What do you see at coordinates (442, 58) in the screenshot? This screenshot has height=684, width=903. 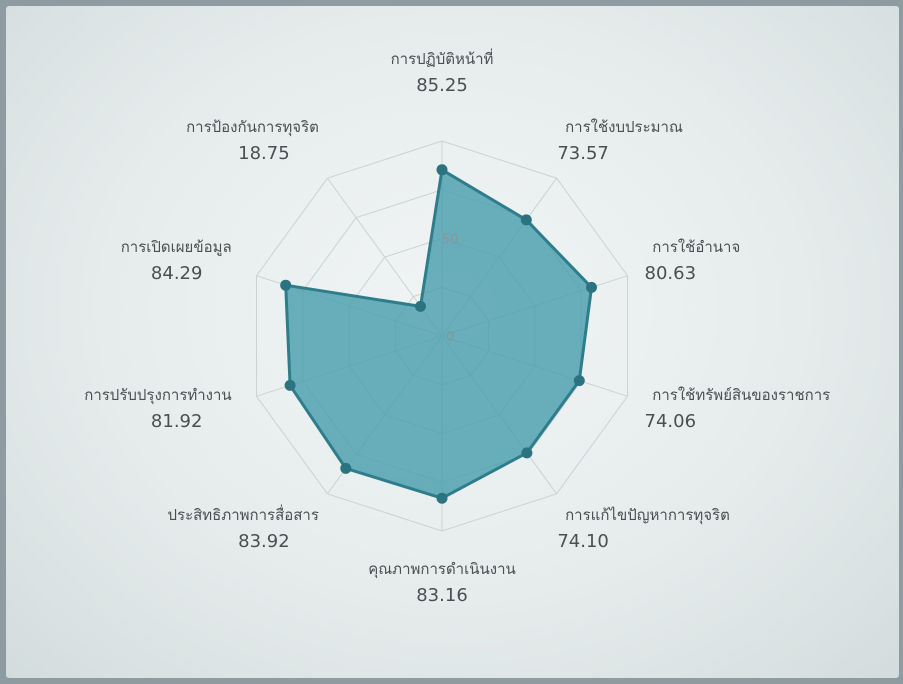 I see `category-label: การปฏิบัติหน้าที่` at bounding box center [442, 58].